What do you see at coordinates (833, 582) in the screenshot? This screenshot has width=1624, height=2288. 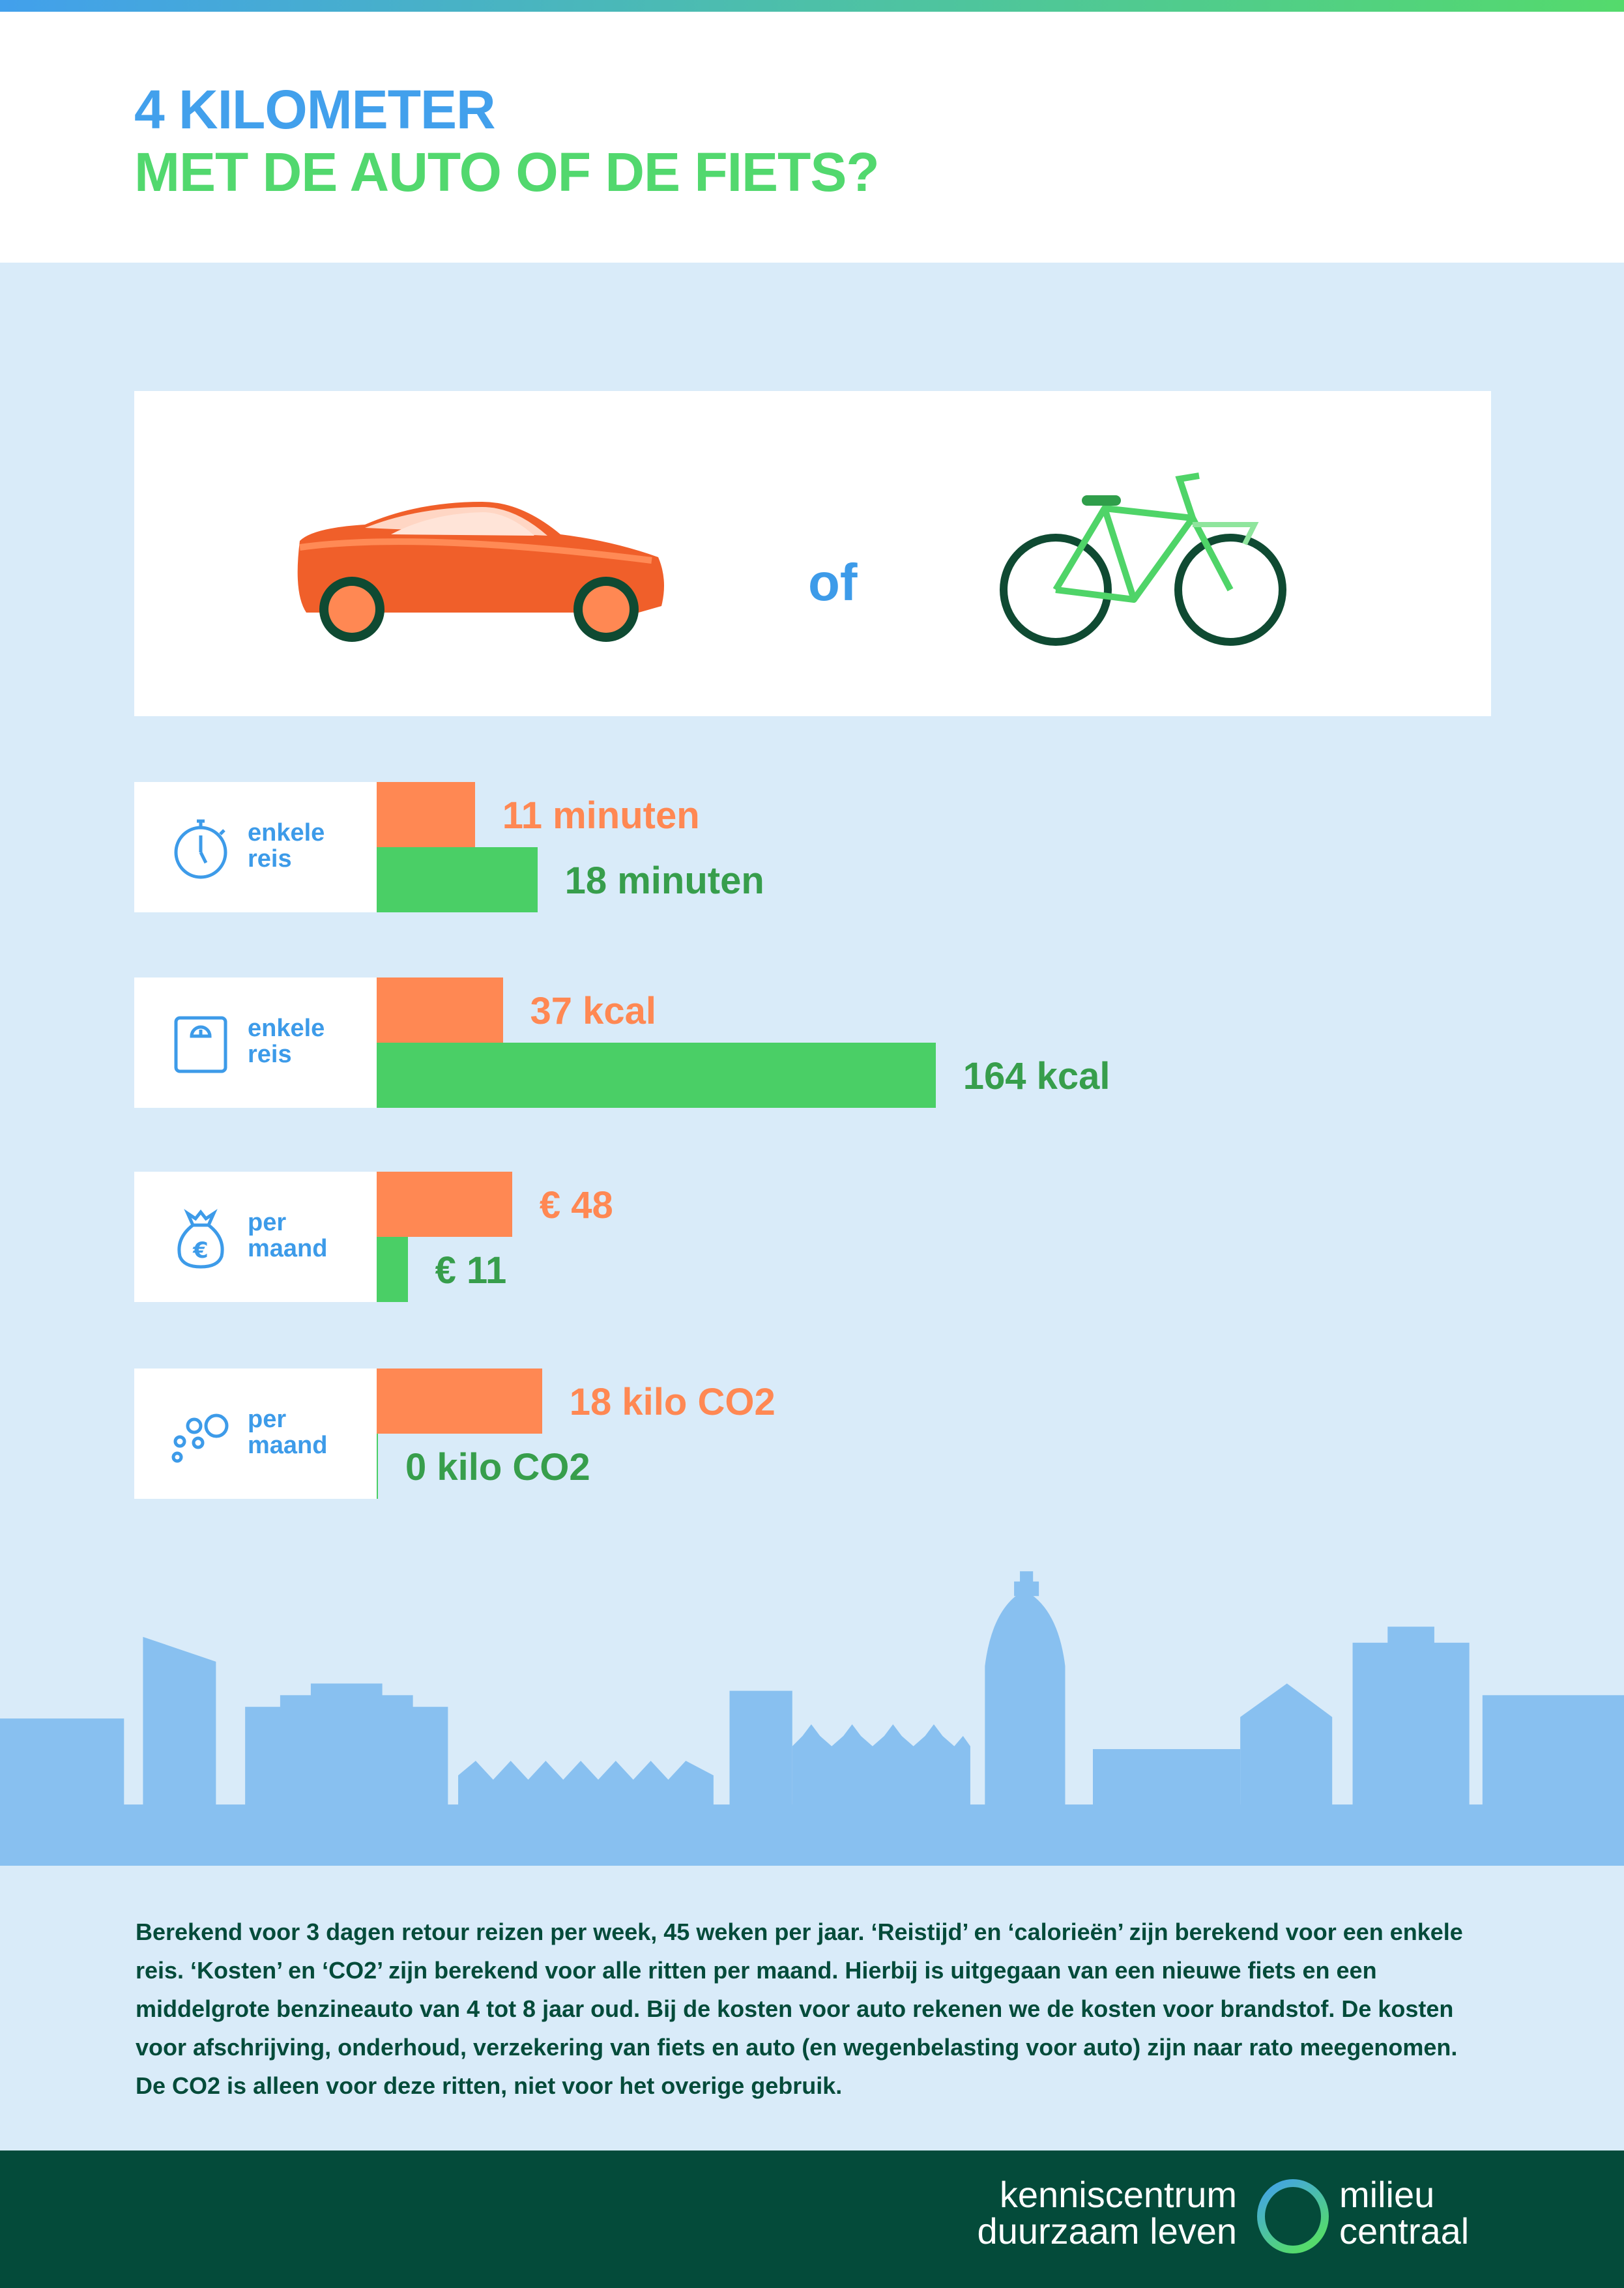 I see `connector-text: of` at bounding box center [833, 582].